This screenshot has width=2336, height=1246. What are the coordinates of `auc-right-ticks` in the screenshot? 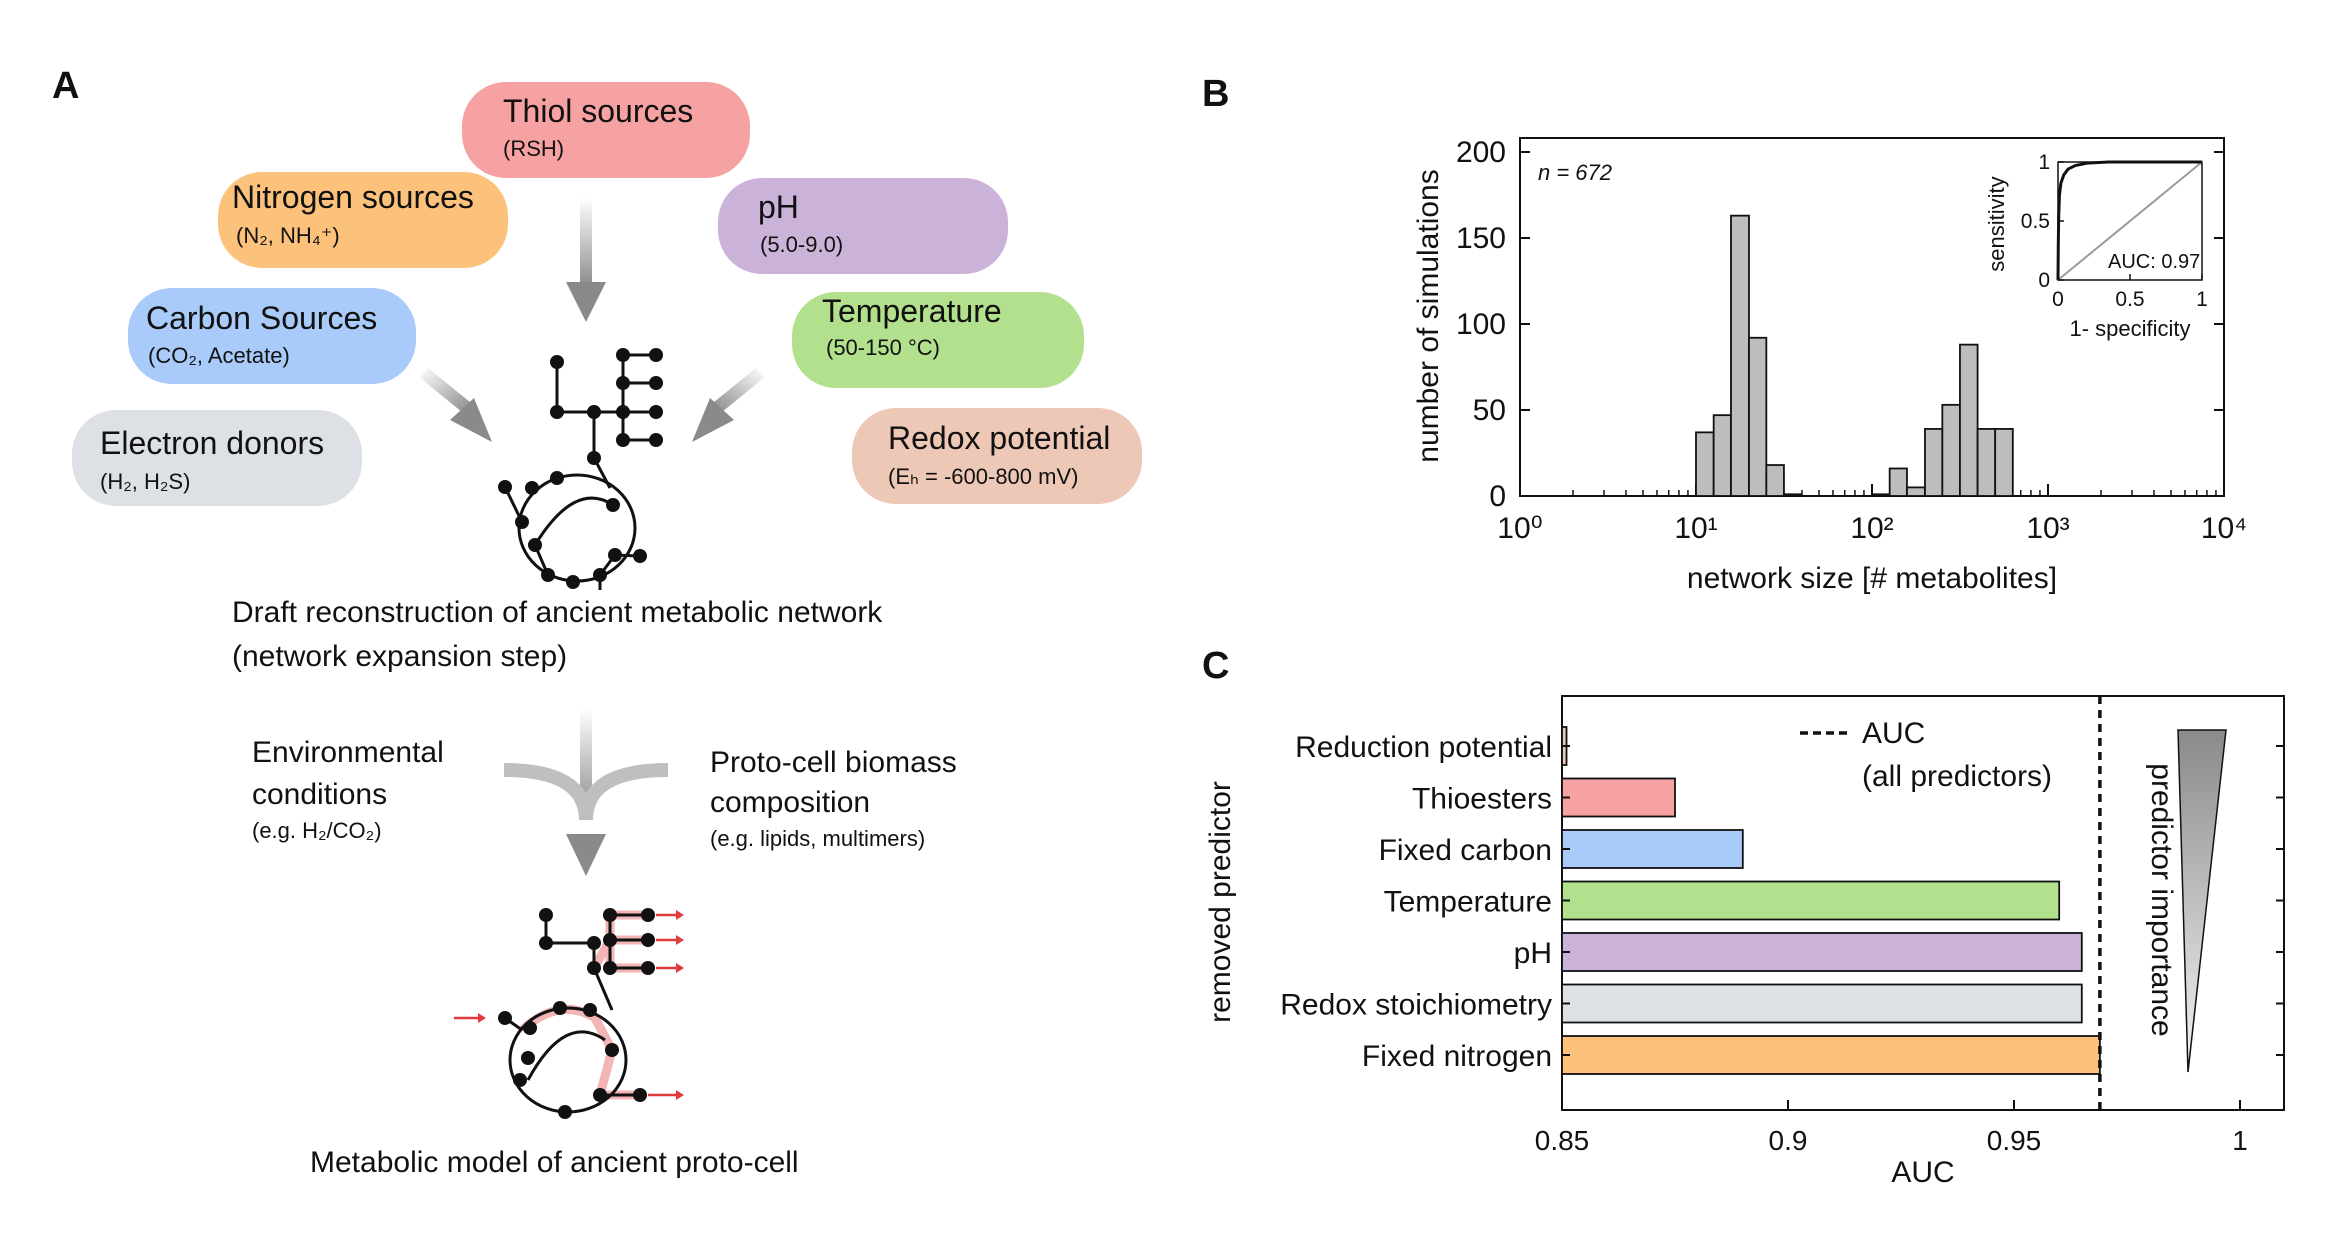 It's located at (2280, 900).